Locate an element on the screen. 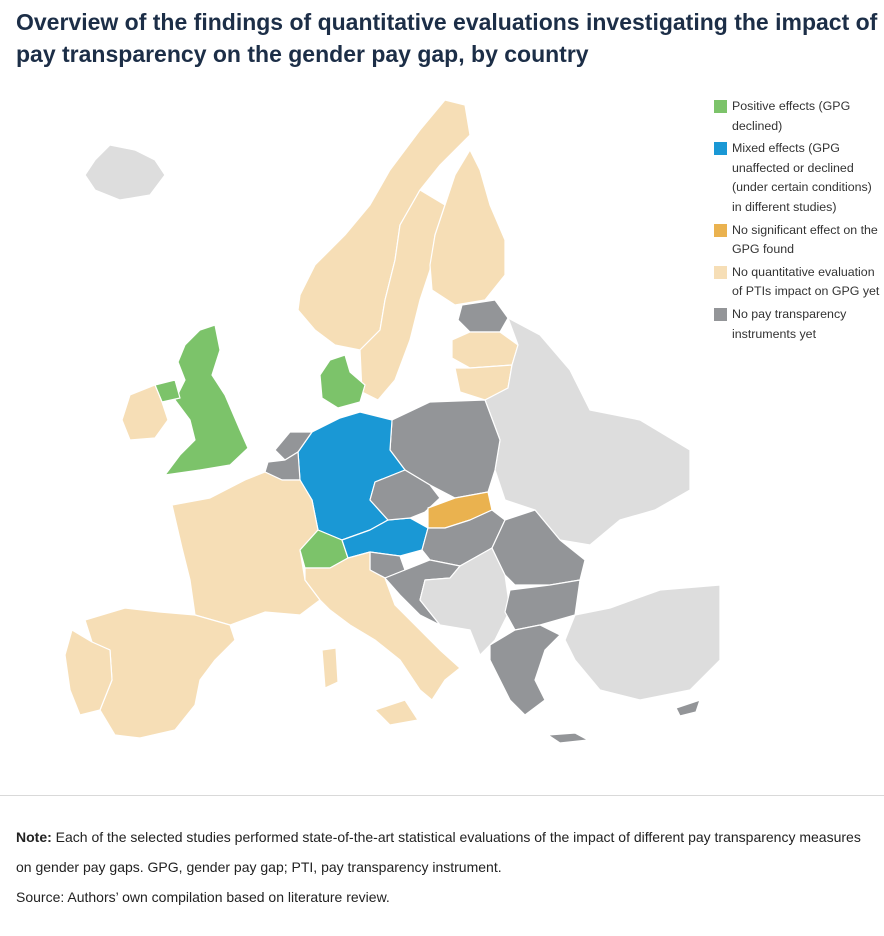 This screenshot has width=884, height=936. country-western-balkans is located at coordinates (465, 601).